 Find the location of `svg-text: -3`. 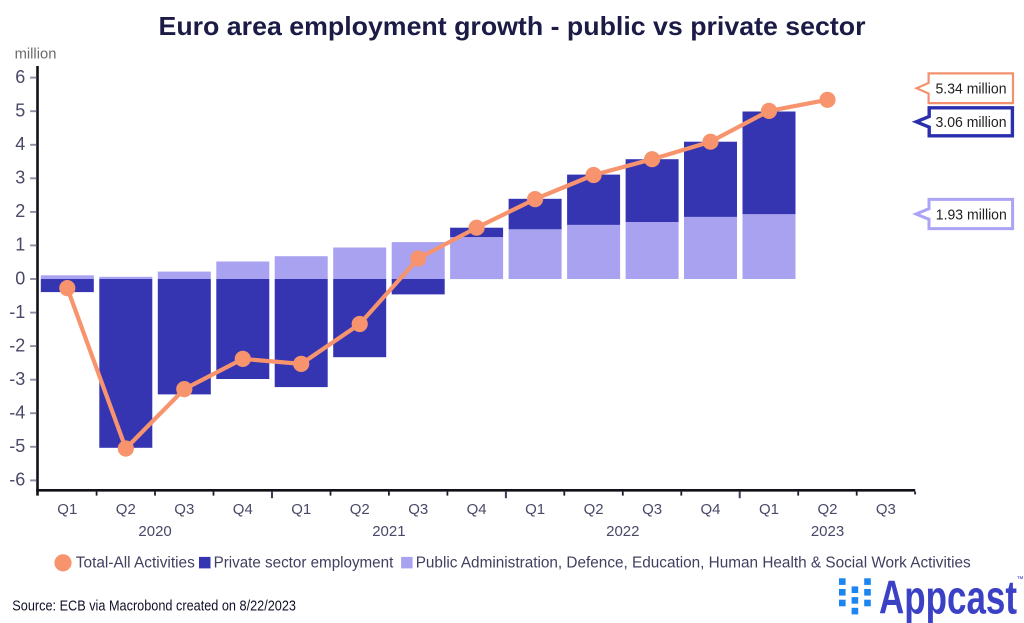

svg-text: -3 is located at coordinates (17, 379).